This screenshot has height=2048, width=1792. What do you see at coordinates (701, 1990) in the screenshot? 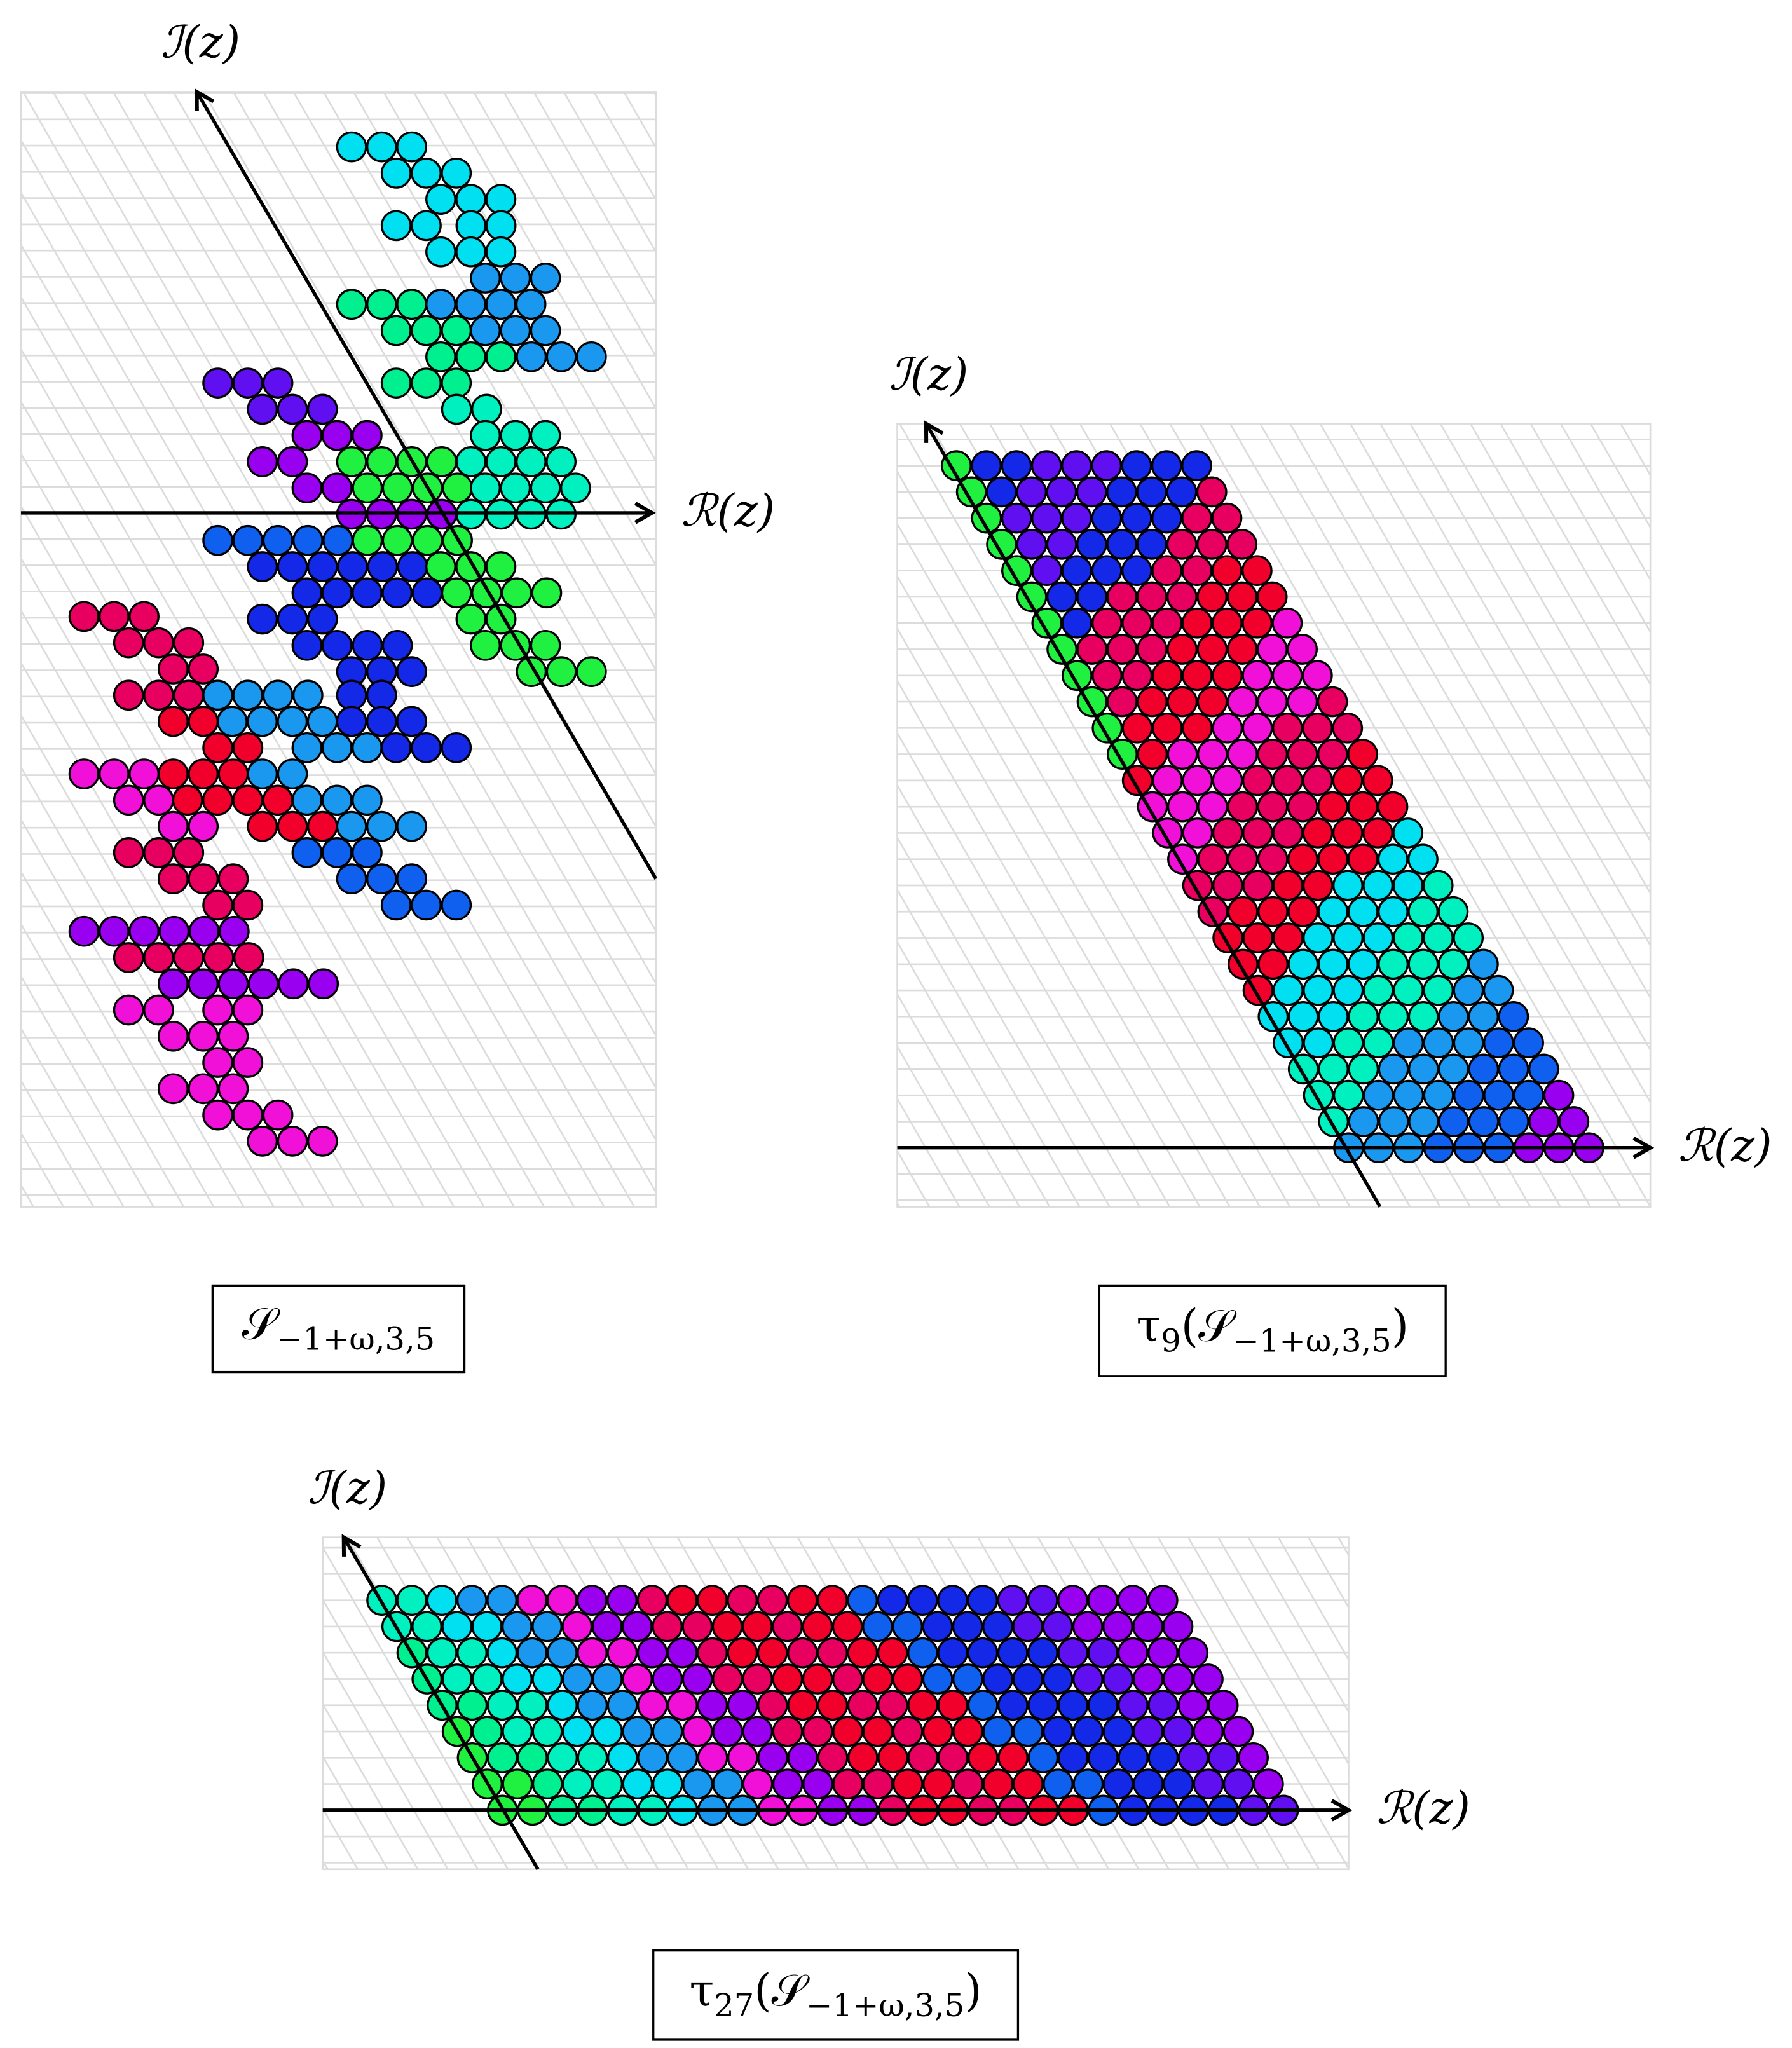
I see `caption-text: τ` at bounding box center [701, 1990].